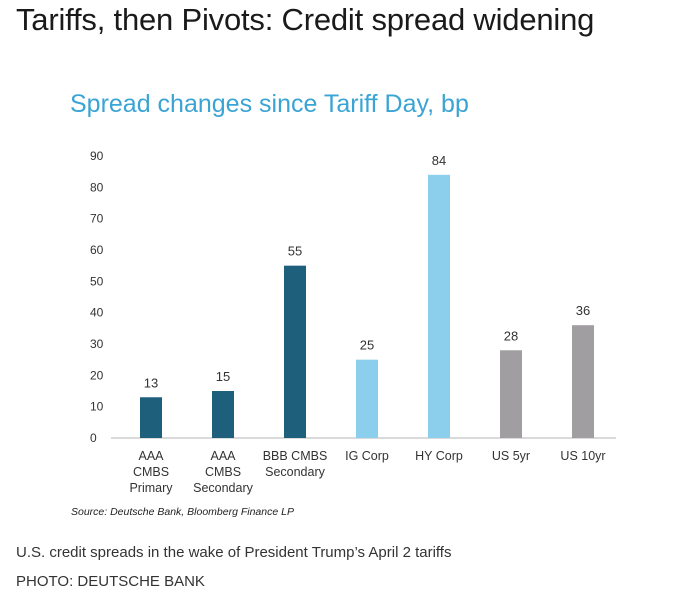  I want to click on y-tick-label: 90, so click(97, 156).